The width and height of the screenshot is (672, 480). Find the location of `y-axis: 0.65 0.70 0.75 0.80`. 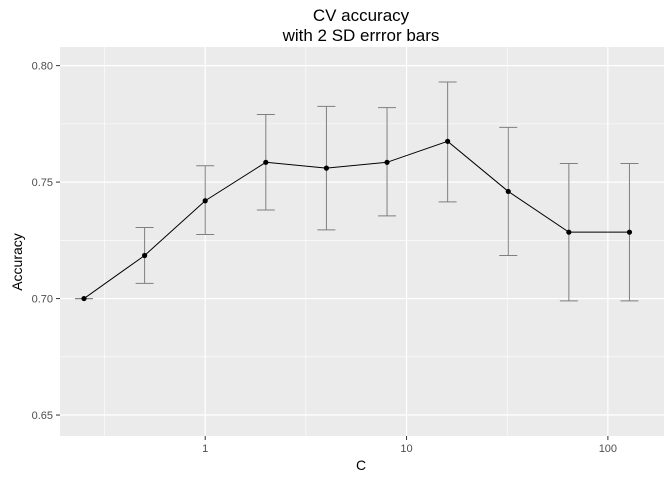

y-axis: 0.65 0.70 0.75 0.80 is located at coordinates (46, 241).